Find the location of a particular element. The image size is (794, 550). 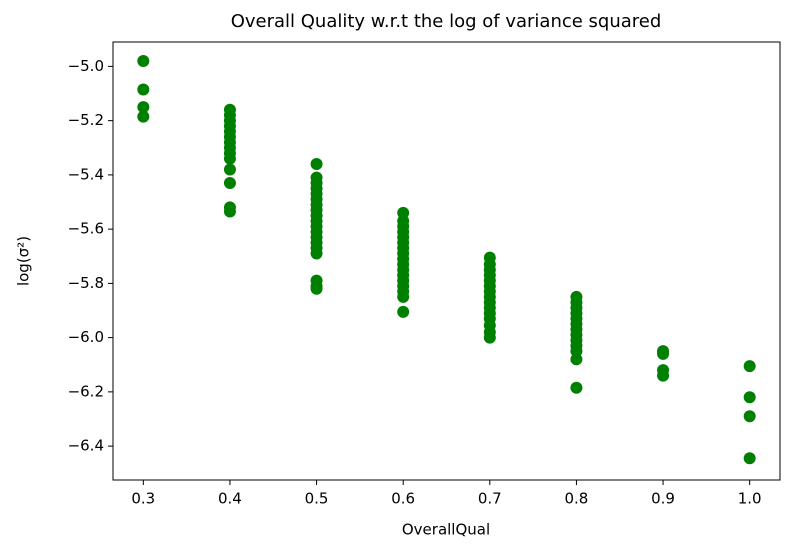

y-axis-label: log(σ²) is located at coordinates (24, 261).